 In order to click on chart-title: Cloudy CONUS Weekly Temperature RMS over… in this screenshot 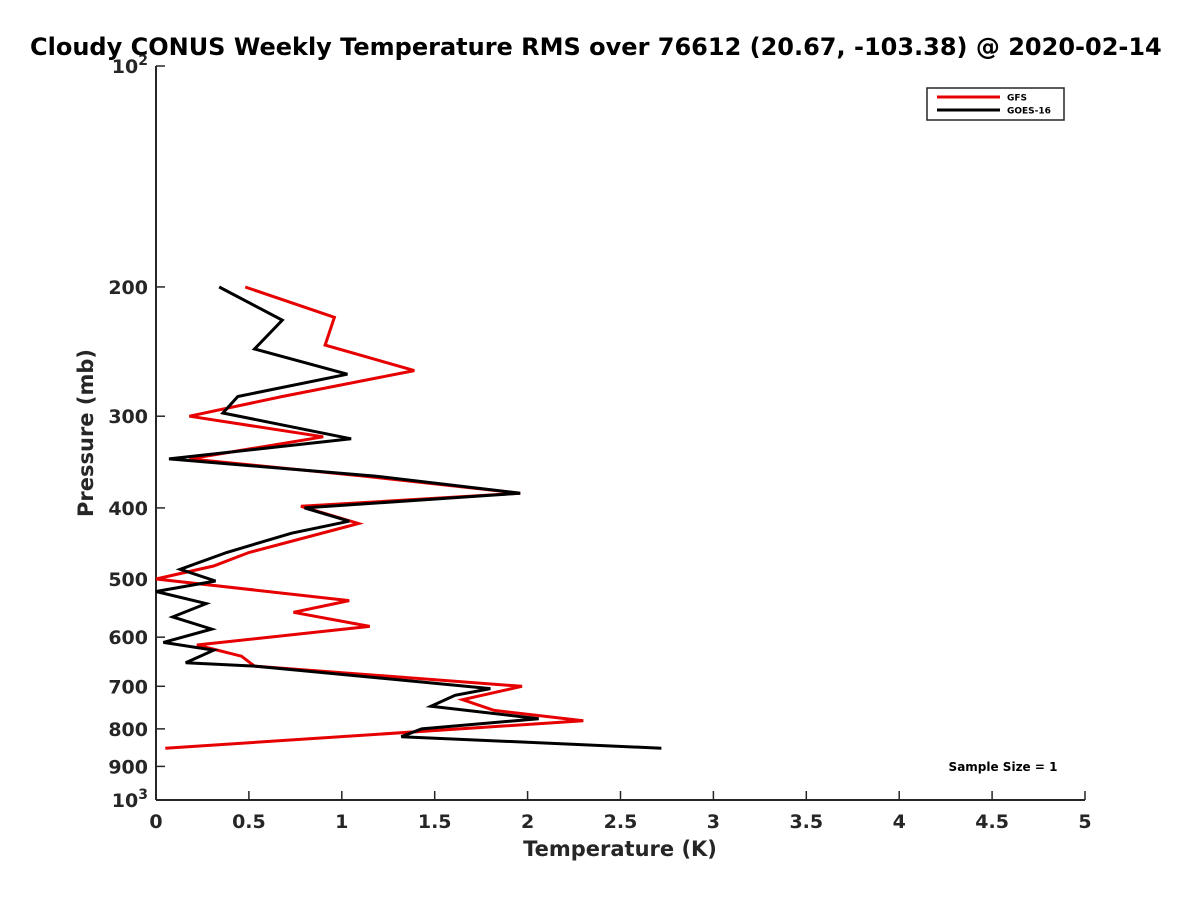, I will do `click(596, 47)`.